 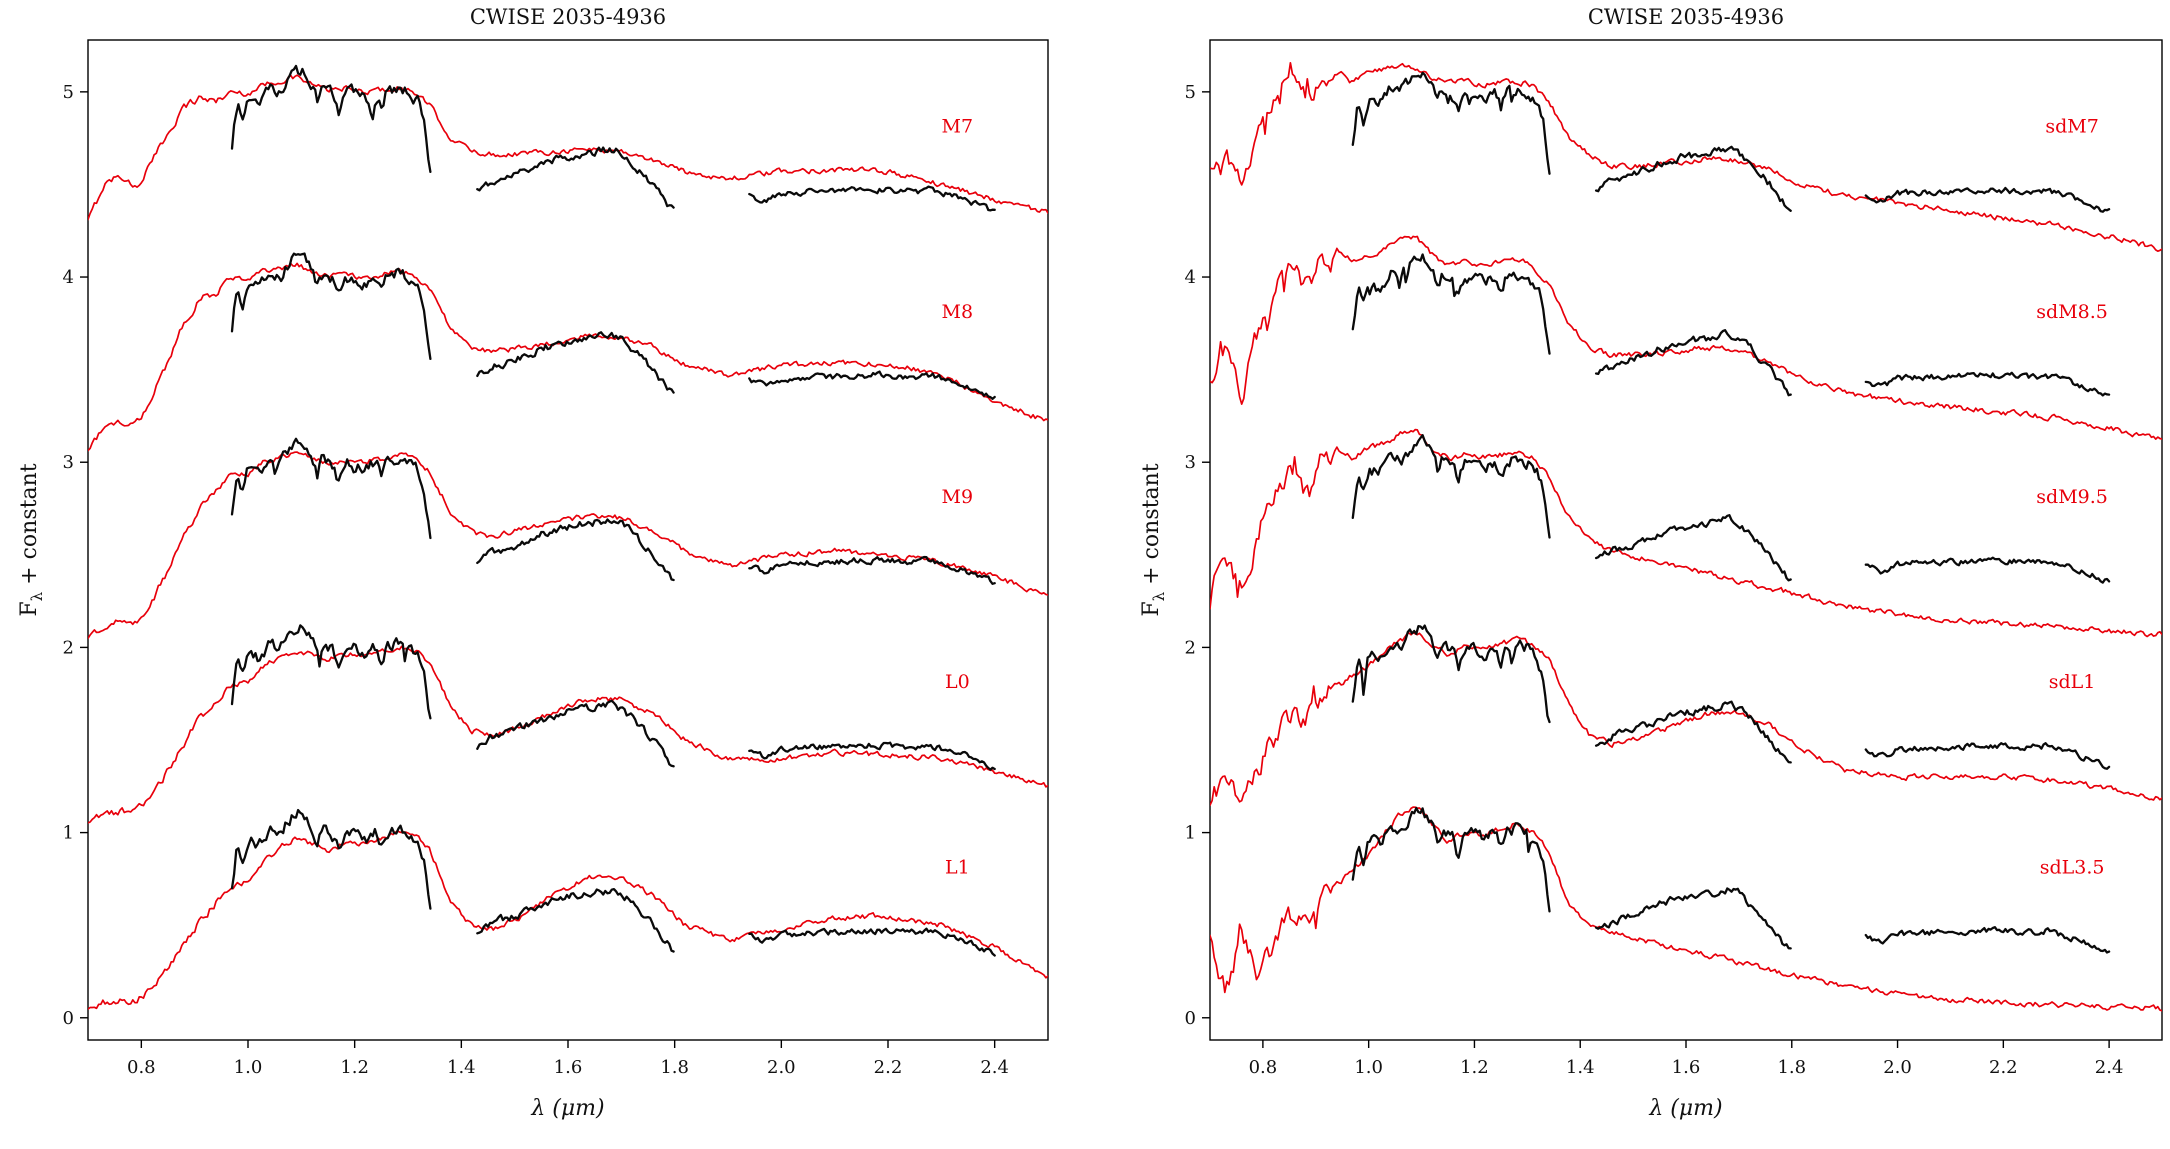 I want to click on spectral-type-label: sdM8.5, so click(x=2072, y=312).